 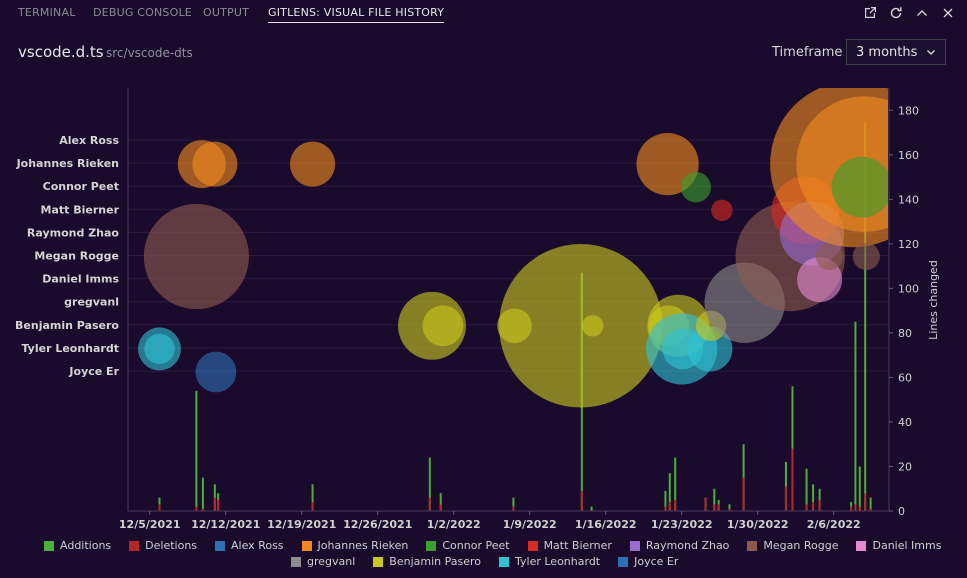 What do you see at coordinates (908, 110) in the screenshot?
I see `y-tick-label: 180` at bounding box center [908, 110].